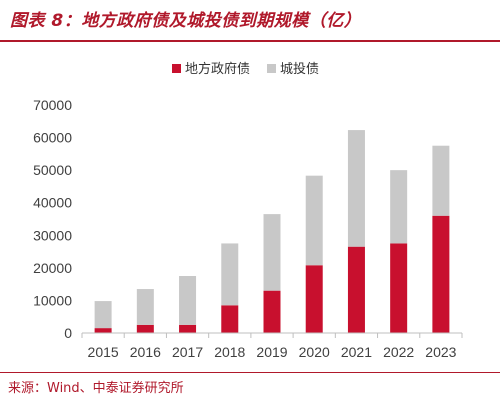 Image resolution: width=500 pixels, height=402 pixels. What do you see at coordinates (299, 69) in the screenshot?
I see `legend-label: 城投债` at bounding box center [299, 69].